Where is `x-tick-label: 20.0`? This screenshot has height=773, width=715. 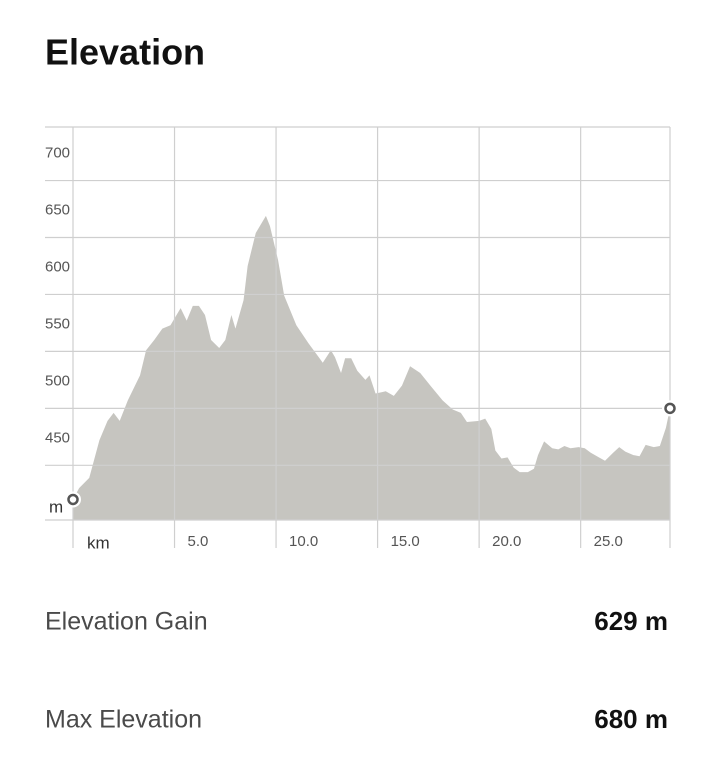 x-tick-label: 20.0 is located at coordinates (506, 541).